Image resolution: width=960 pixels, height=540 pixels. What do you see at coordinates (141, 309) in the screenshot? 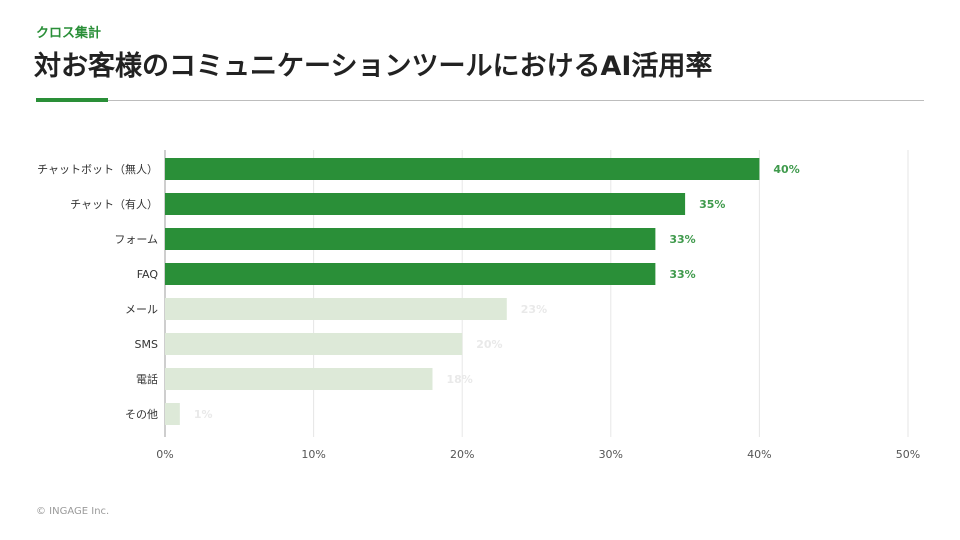
I see `category-label: メール` at bounding box center [141, 309].